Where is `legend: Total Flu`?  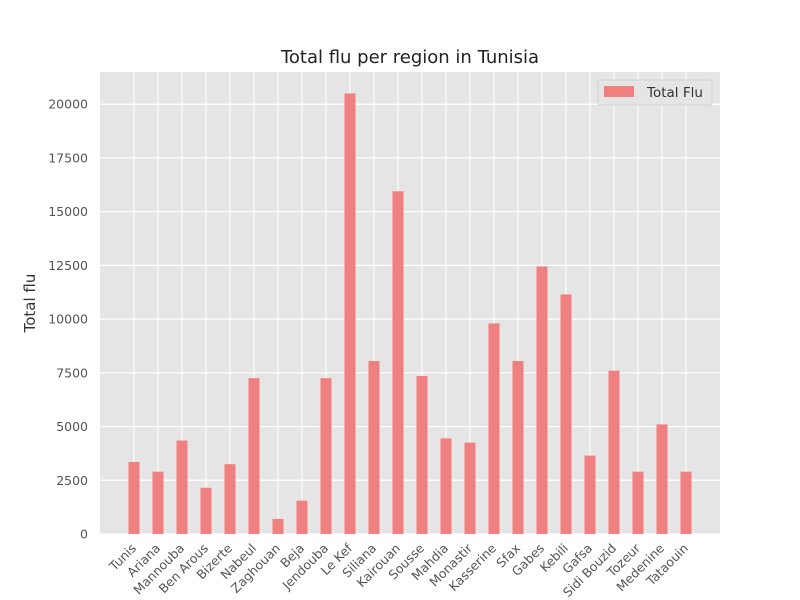
legend: Total Flu is located at coordinates (655, 92).